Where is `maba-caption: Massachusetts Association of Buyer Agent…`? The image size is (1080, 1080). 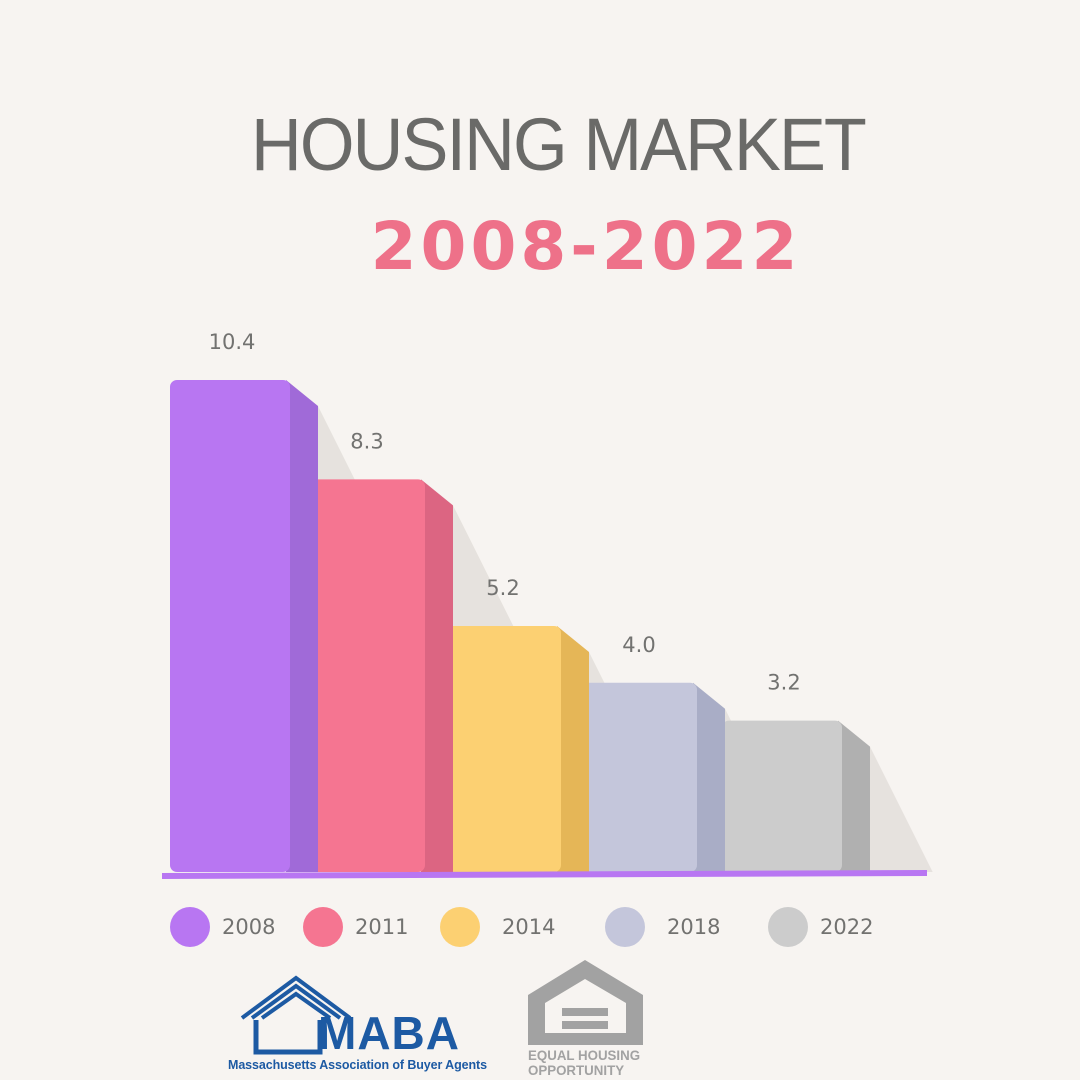
maba-caption: Massachusetts Association of Buyer Agent… is located at coordinates (357, 1065).